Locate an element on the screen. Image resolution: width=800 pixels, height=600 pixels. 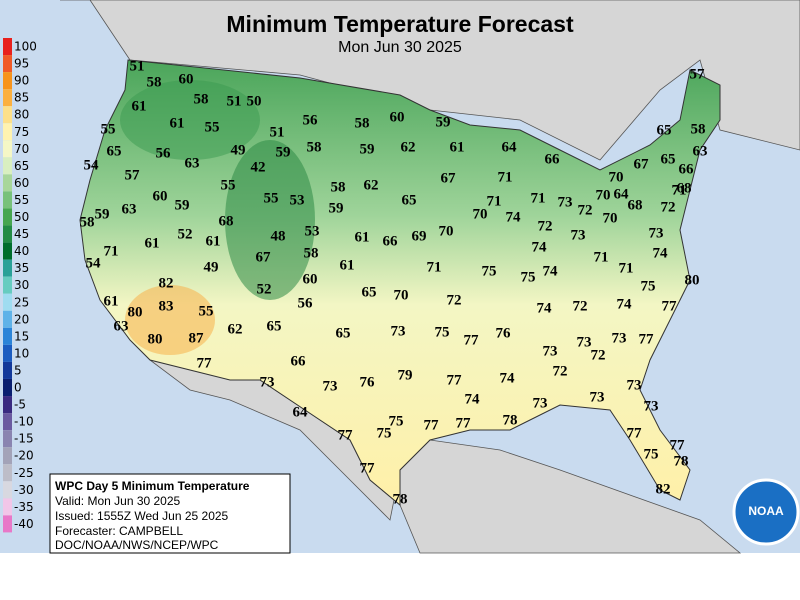
temperature-label: 78 is located at coordinates (400, 499).